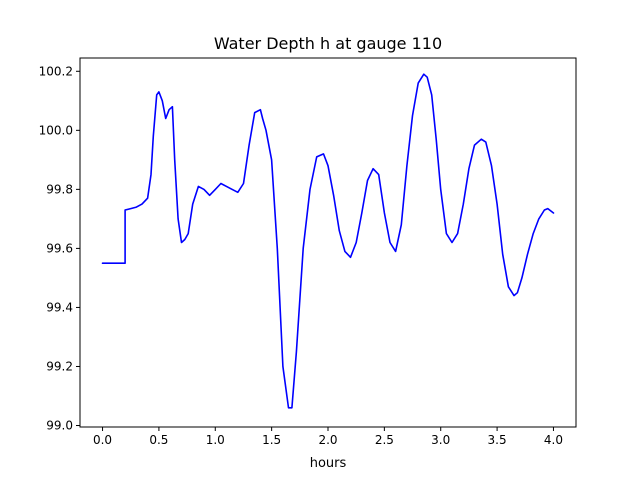  Describe the element at coordinates (56, 71) in the screenshot. I see `y-tick-label: 100.2` at that location.